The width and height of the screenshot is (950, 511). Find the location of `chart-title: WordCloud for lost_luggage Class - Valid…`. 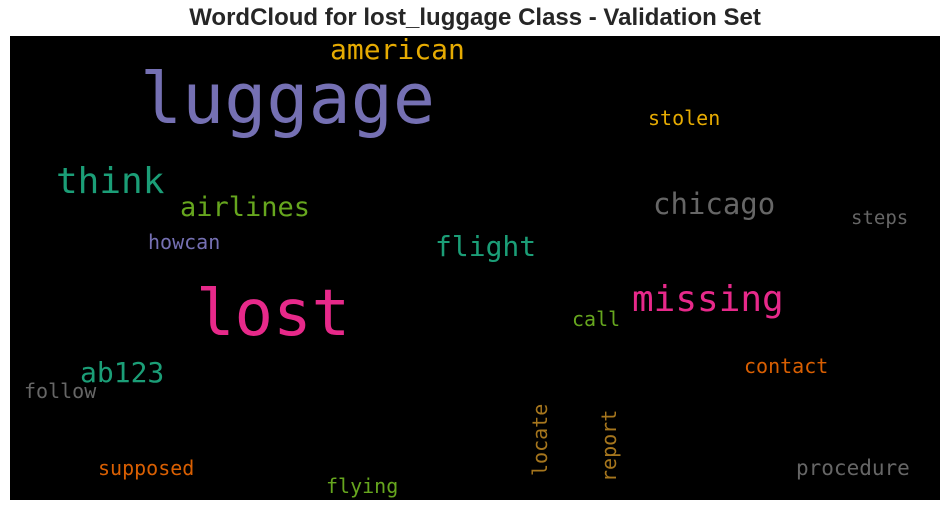

chart-title: WordCloud for lost_luggage Class - Valid… is located at coordinates (475, 17).